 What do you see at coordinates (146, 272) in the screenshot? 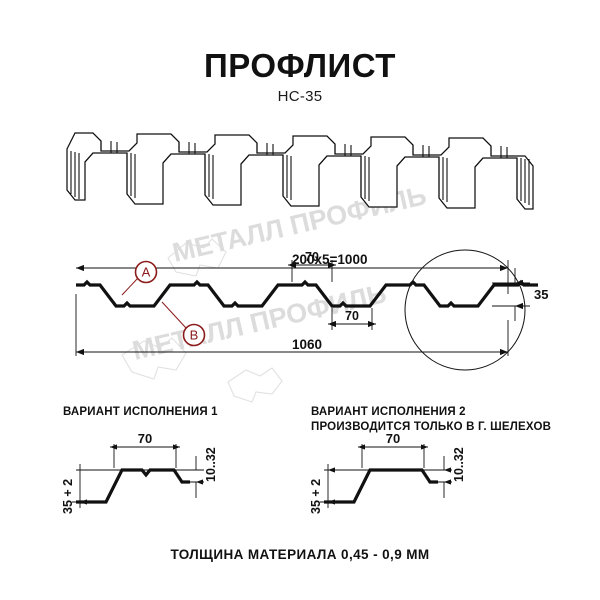
I see `callout-a-label: A` at bounding box center [146, 272].